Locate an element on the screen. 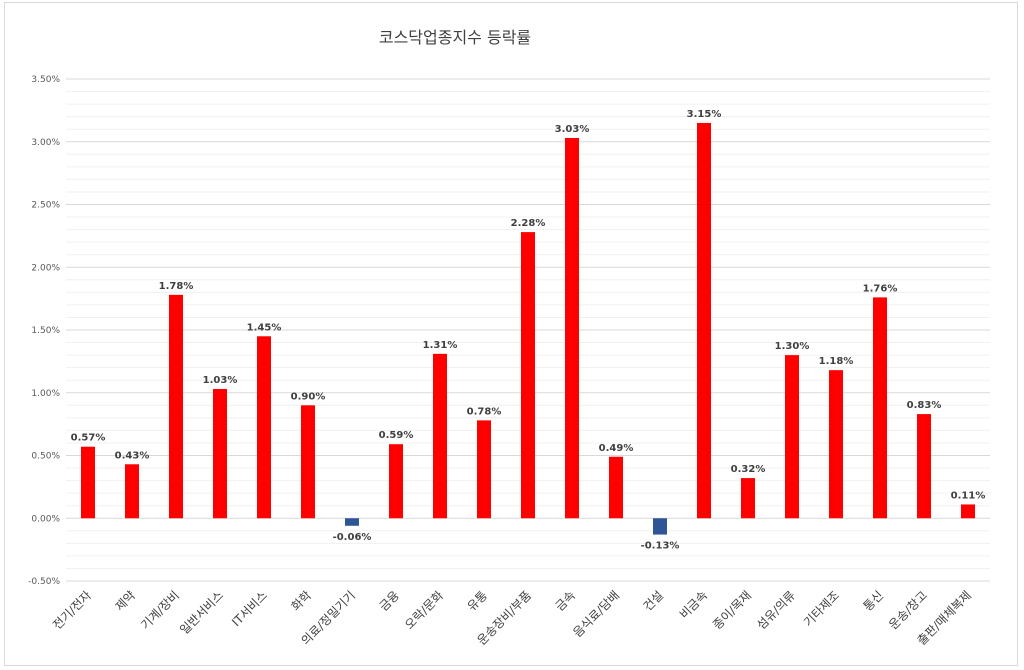 This screenshot has width=1024, height=670. data-label: 0.78% is located at coordinates (484, 411).